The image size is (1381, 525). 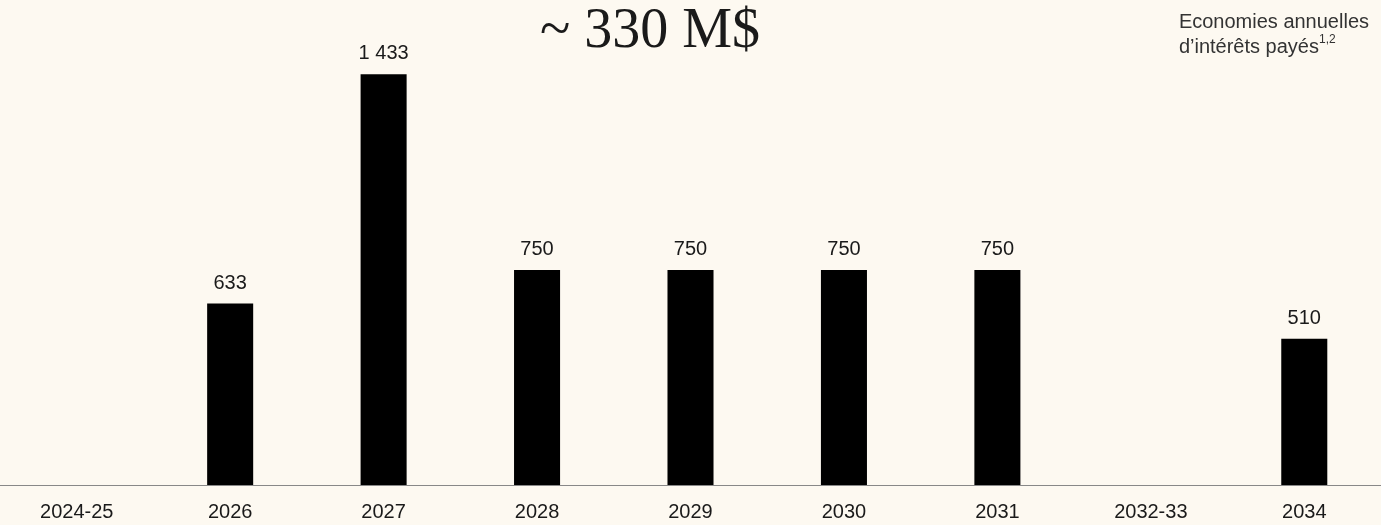 What do you see at coordinates (844, 511) in the screenshot?
I see `x-tick-label: 2030` at bounding box center [844, 511].